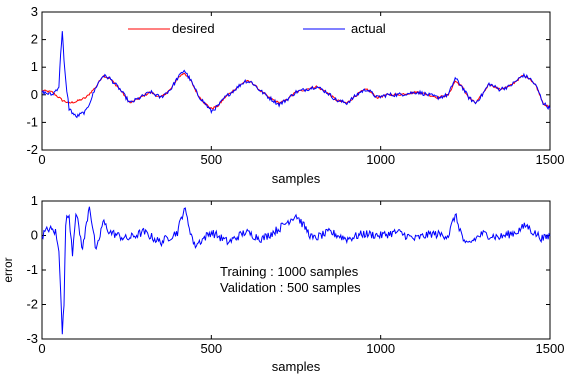 Image resolution: width=568 pixels, height=378 pixels. What do you see at coordinates (32, 338) in the screenshot?
I see `bottom-y-tick-label: -3` at bounding box center [32, 338].